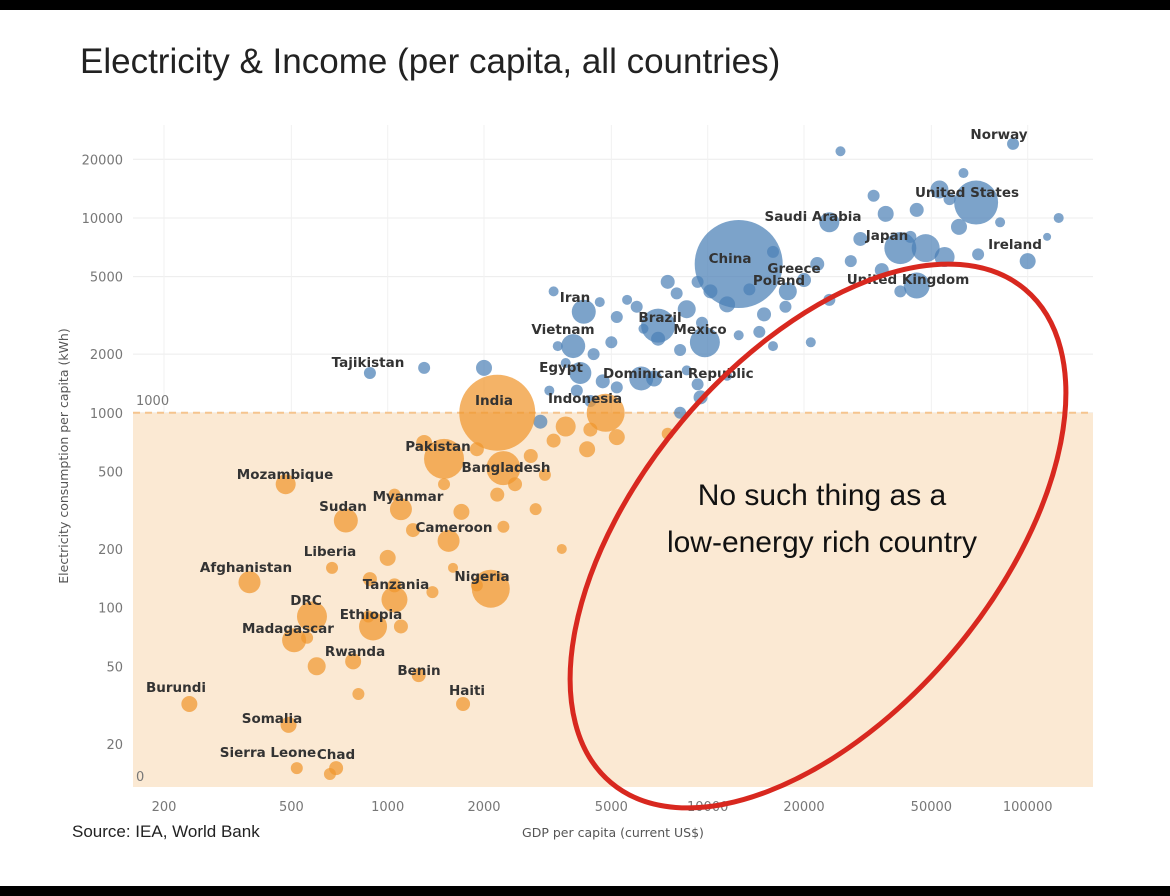 The width and height of the screenshot is (1170, 896). What do you see at coordinates (1015, 245) in the screenshot?
I see `country-label: Ireland` at bounding box center [1015, 245].